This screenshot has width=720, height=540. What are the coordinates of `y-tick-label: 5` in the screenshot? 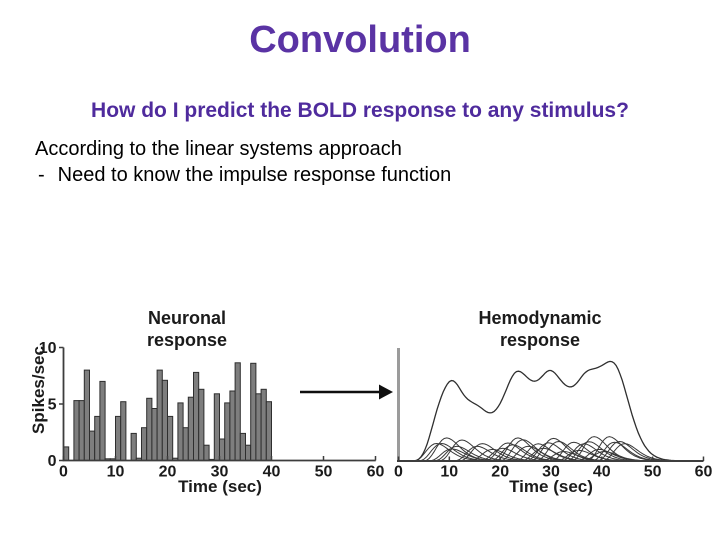 It's located at (52, 405).